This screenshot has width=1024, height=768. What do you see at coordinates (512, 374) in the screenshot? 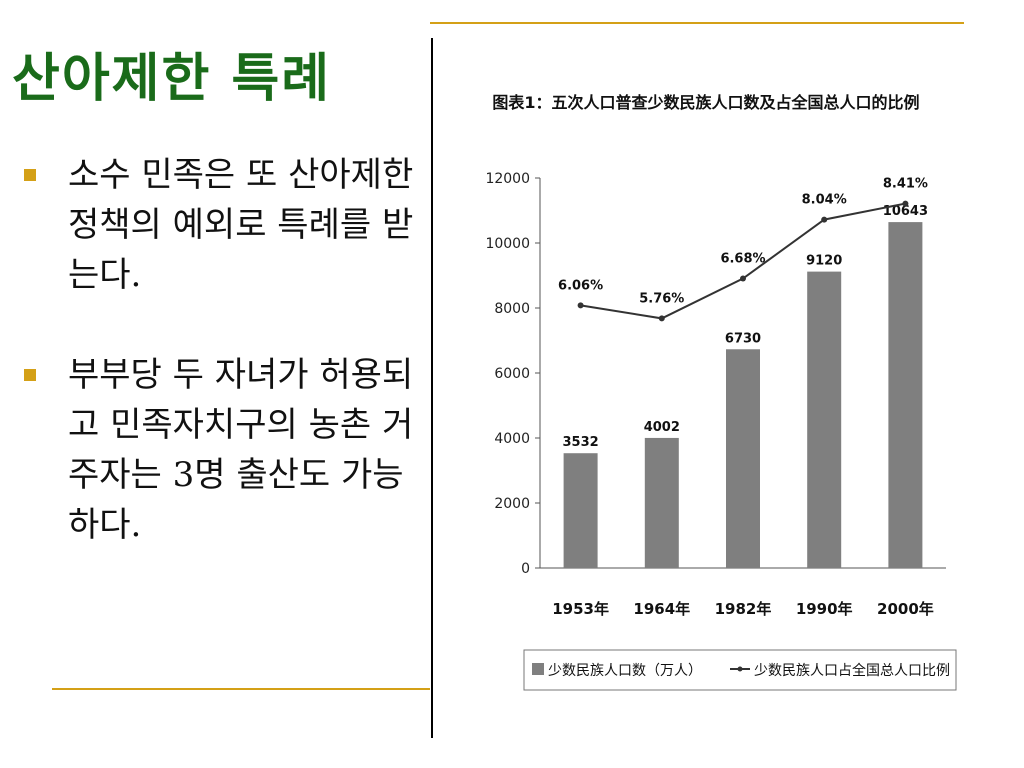
I see `y-tick-label: 6000` at bounding box center [512, 374].